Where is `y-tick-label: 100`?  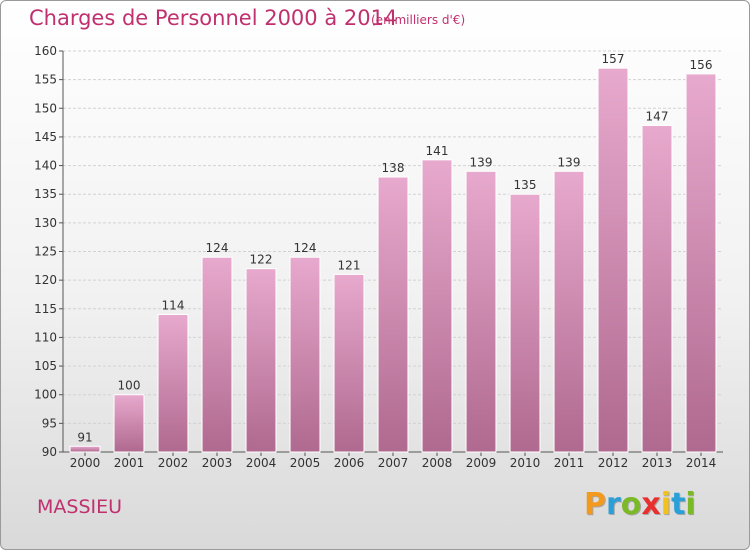 y-tick-label: 100 is located at coordinates (45, 395).